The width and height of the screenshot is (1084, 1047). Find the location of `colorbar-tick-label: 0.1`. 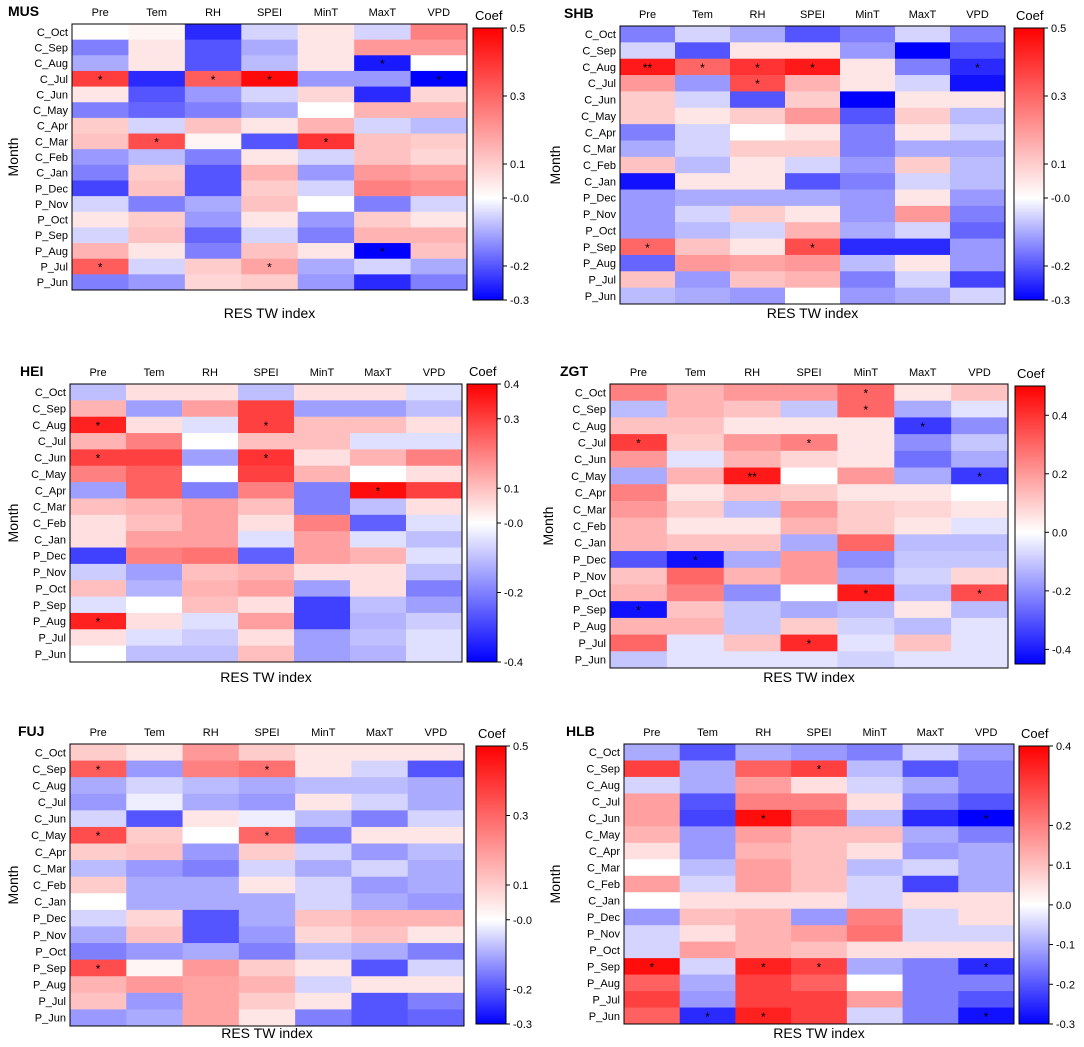

colorbar-tick-label: 0.1 is located at coordinates (1063, 866).